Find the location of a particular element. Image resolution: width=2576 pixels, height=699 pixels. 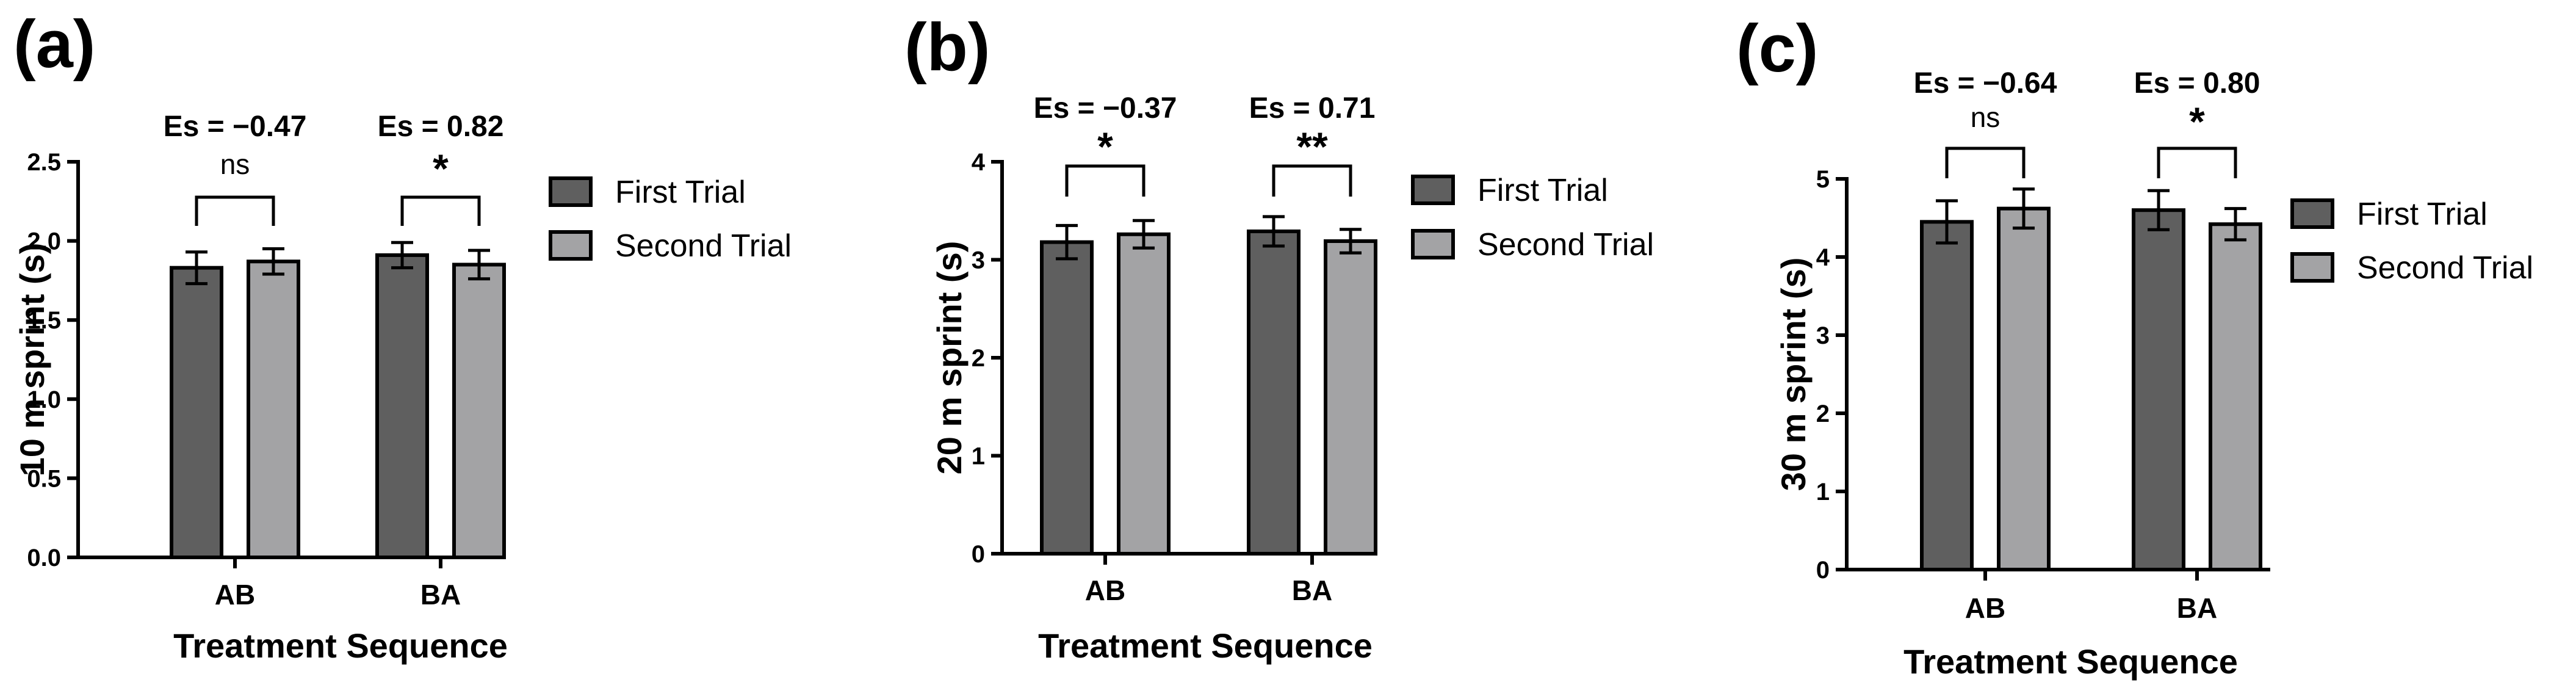

y-tick-label: 0.5 is located at coordinates (44, 478).